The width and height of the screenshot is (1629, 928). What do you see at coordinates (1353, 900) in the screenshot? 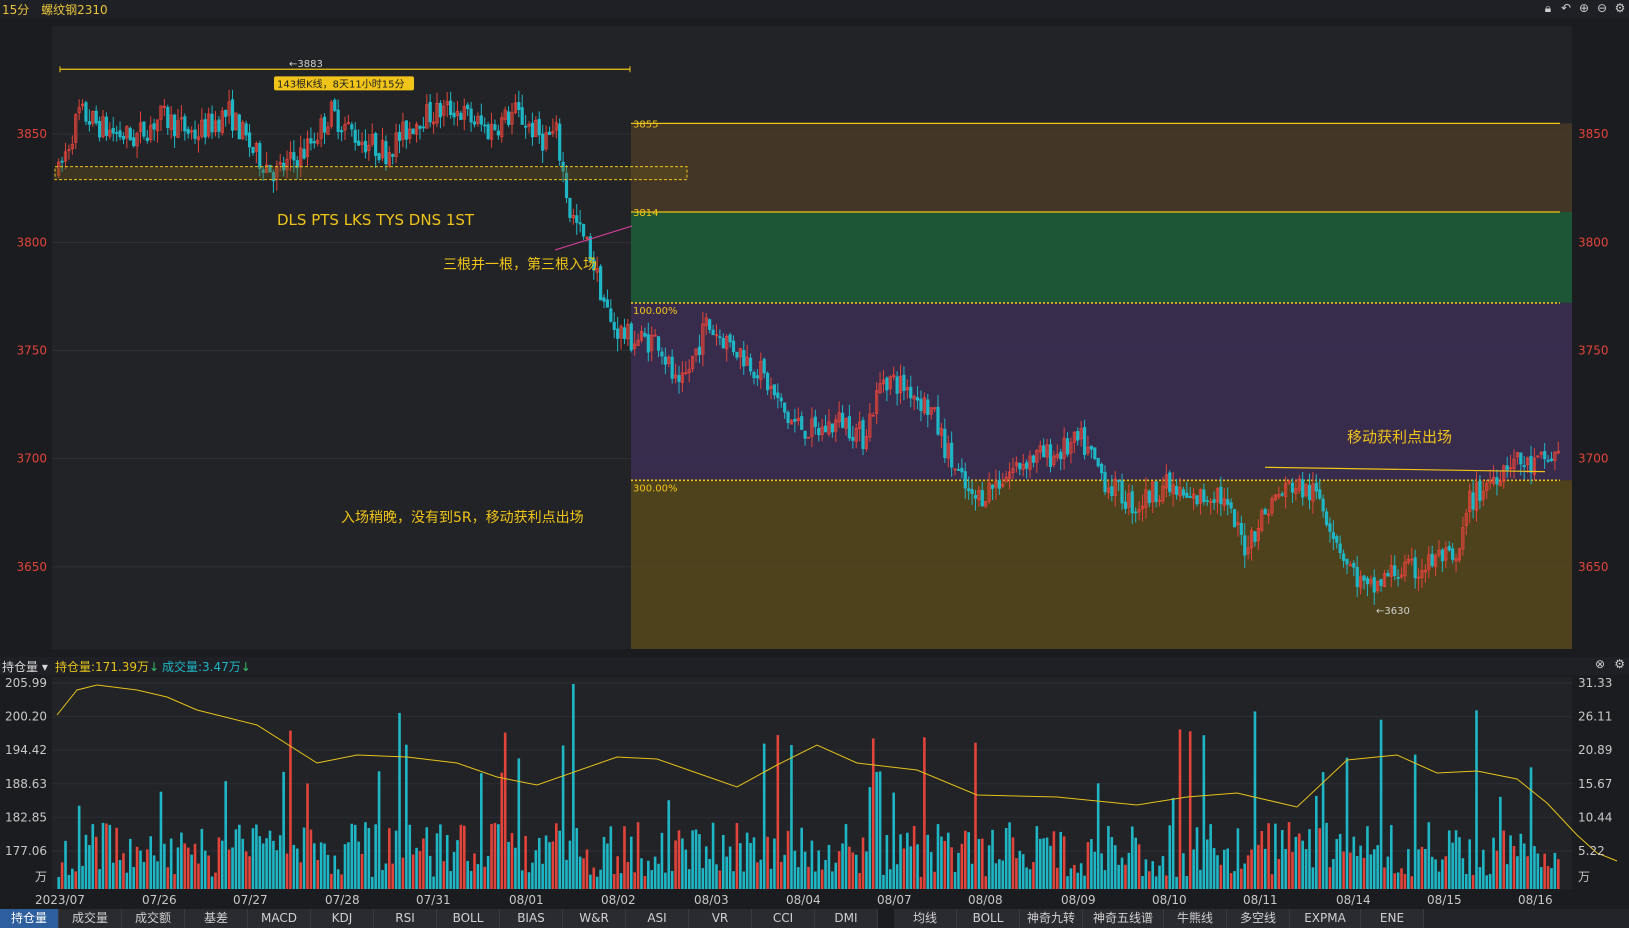
I see `date-tick-label: 08/14` at bounding box center [1353, 900].